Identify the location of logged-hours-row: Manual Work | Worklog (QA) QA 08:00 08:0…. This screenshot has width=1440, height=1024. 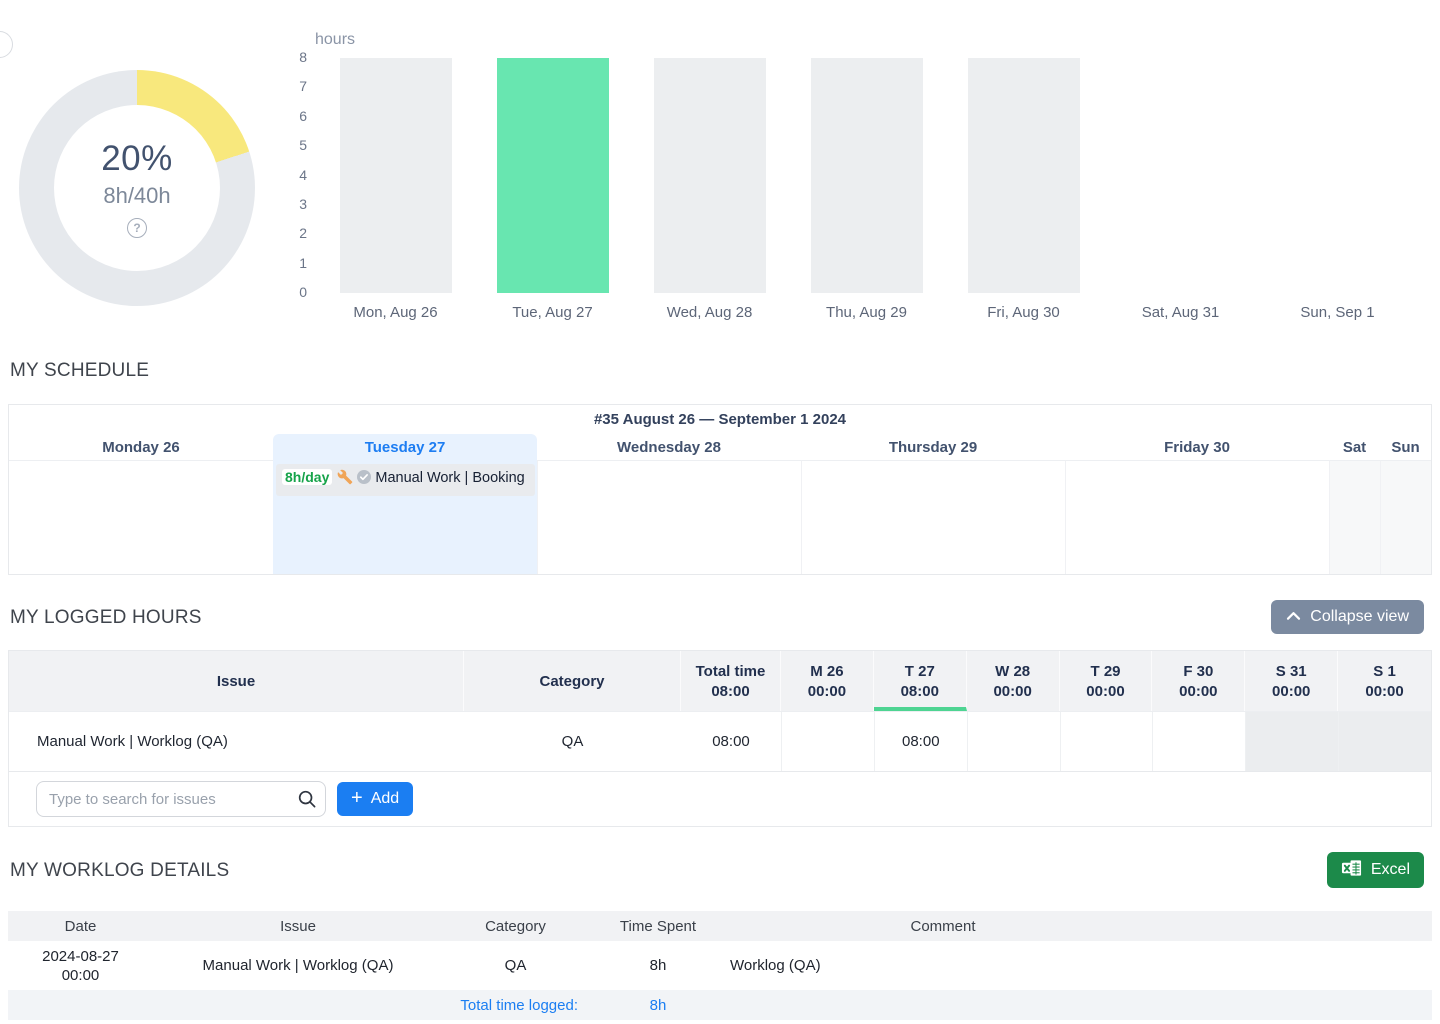
(720, 741).